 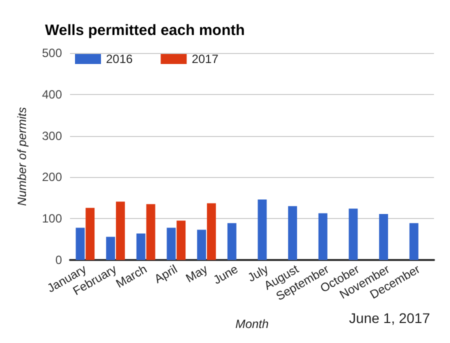 What do you see at coordinates (120, 59) in the screenshot?
I see `legend-label: 2016` at bounding box center [120, 59].